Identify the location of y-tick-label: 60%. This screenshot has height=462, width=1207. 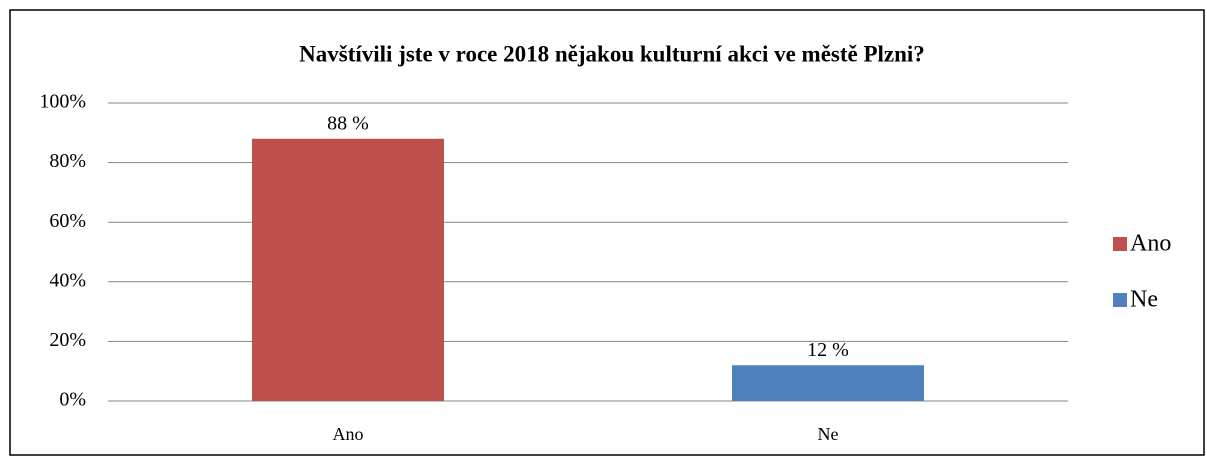
(67, 221).